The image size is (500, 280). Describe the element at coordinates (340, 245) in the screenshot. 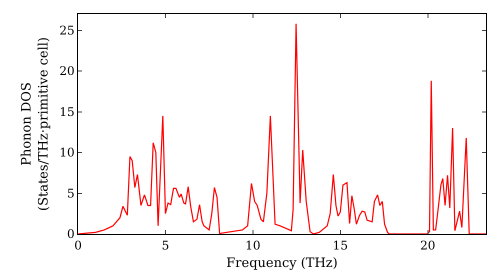

I see `x-tick-label: 15` at that location.